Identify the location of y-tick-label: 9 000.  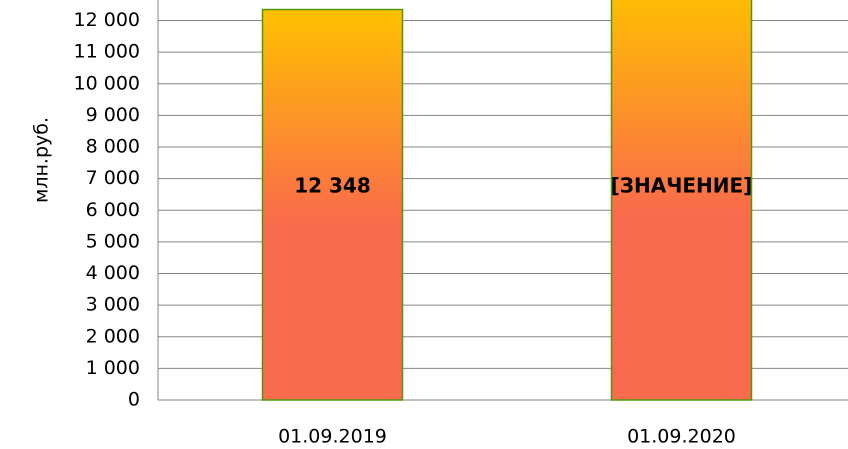
(113, 115).